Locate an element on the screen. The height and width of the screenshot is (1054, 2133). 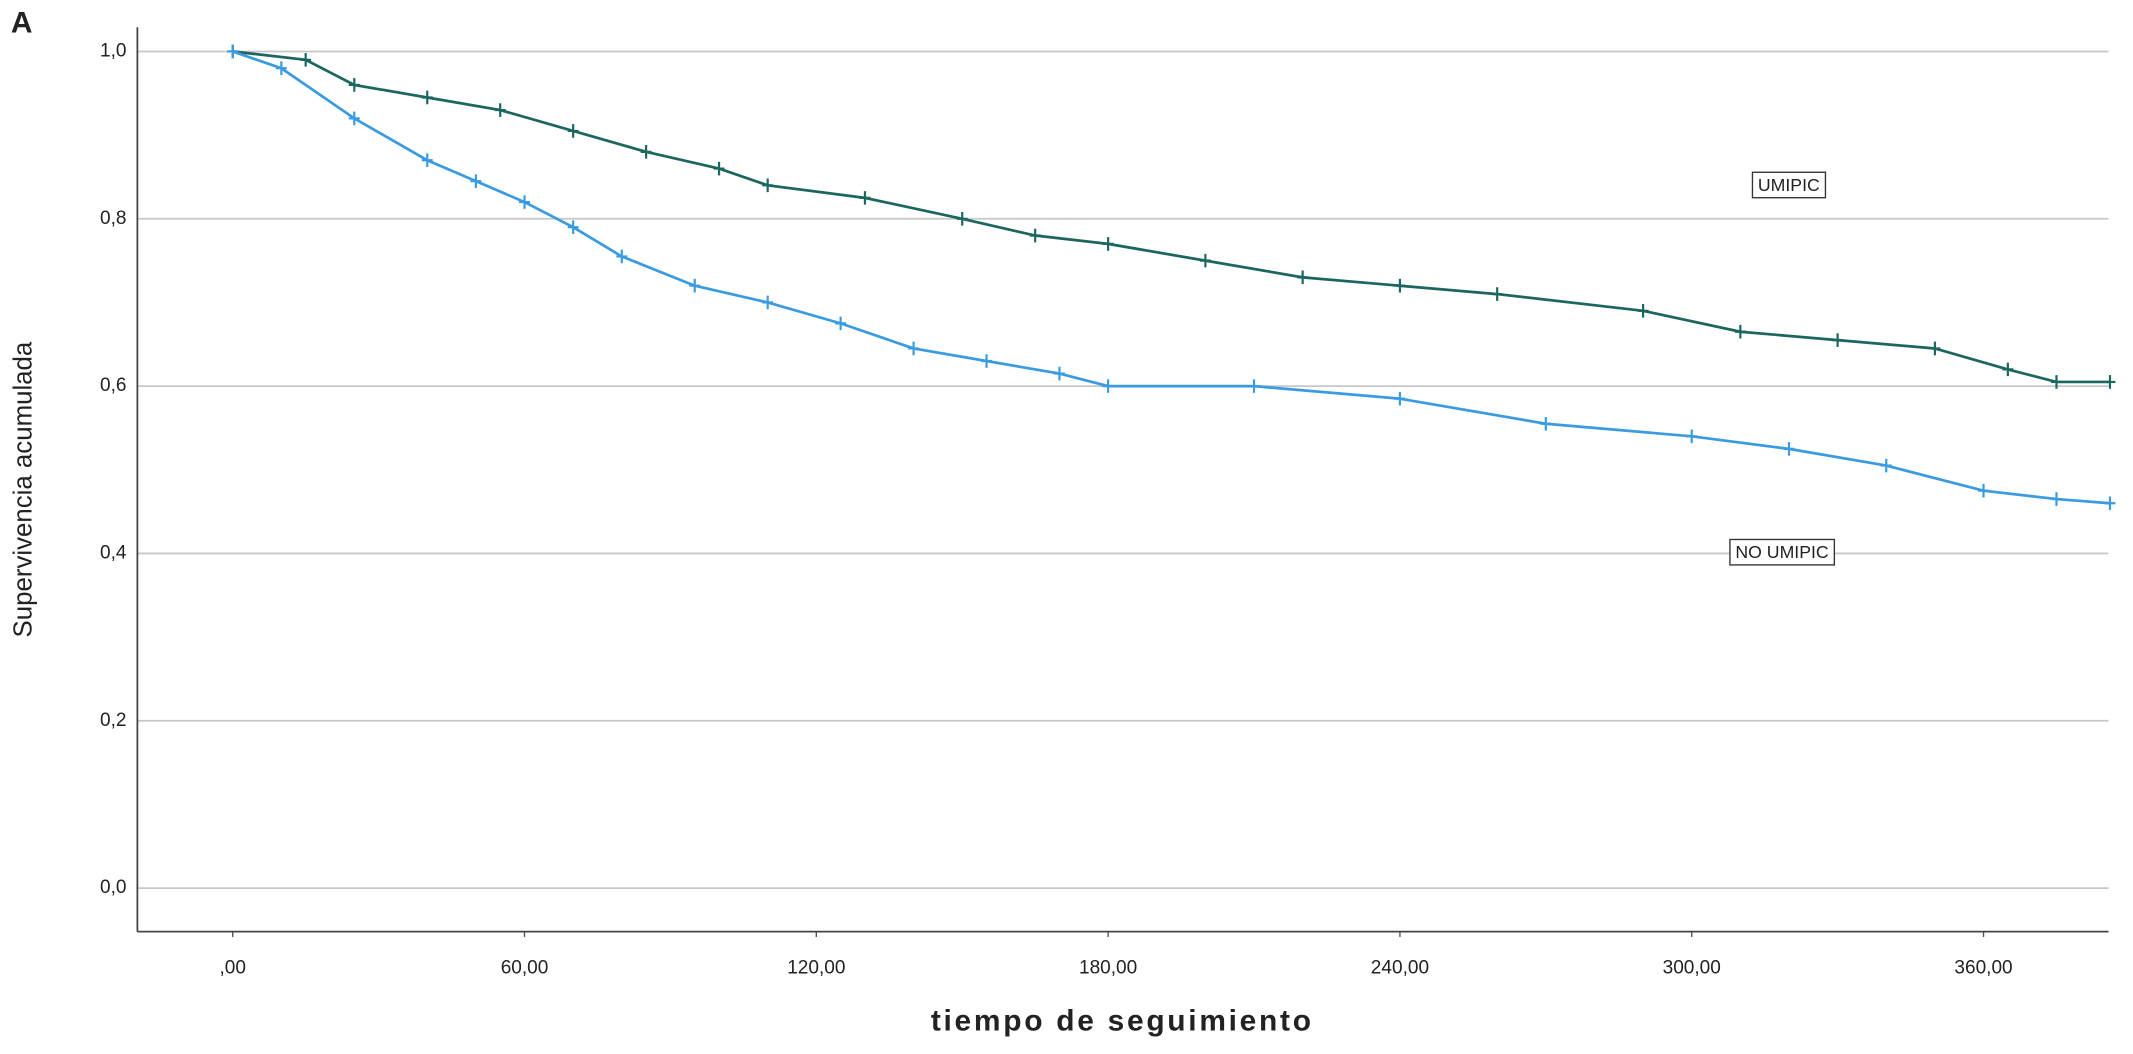
x-tick-label: 240,00 is located at coordinates (1400, 967).